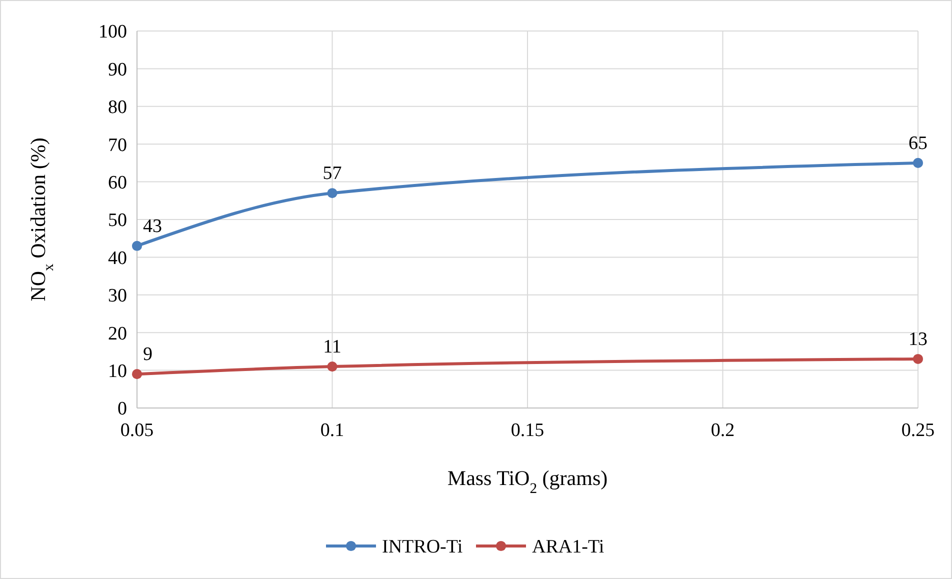  I want to click on y-tick-label: 90, so click(117, 69).